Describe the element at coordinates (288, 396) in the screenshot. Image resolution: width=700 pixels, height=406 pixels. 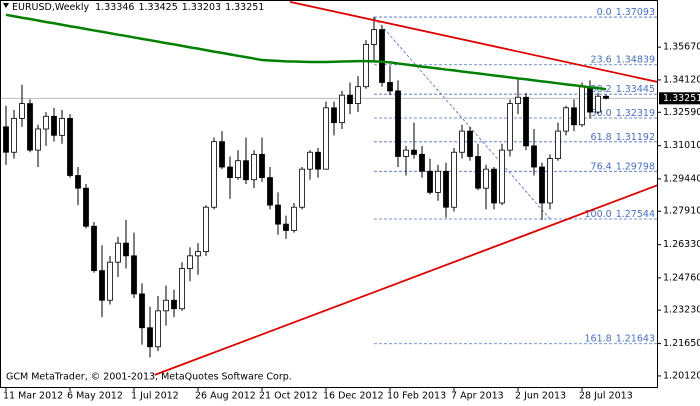
I see `x-tick-label: 21 Oct 2012` at that location.